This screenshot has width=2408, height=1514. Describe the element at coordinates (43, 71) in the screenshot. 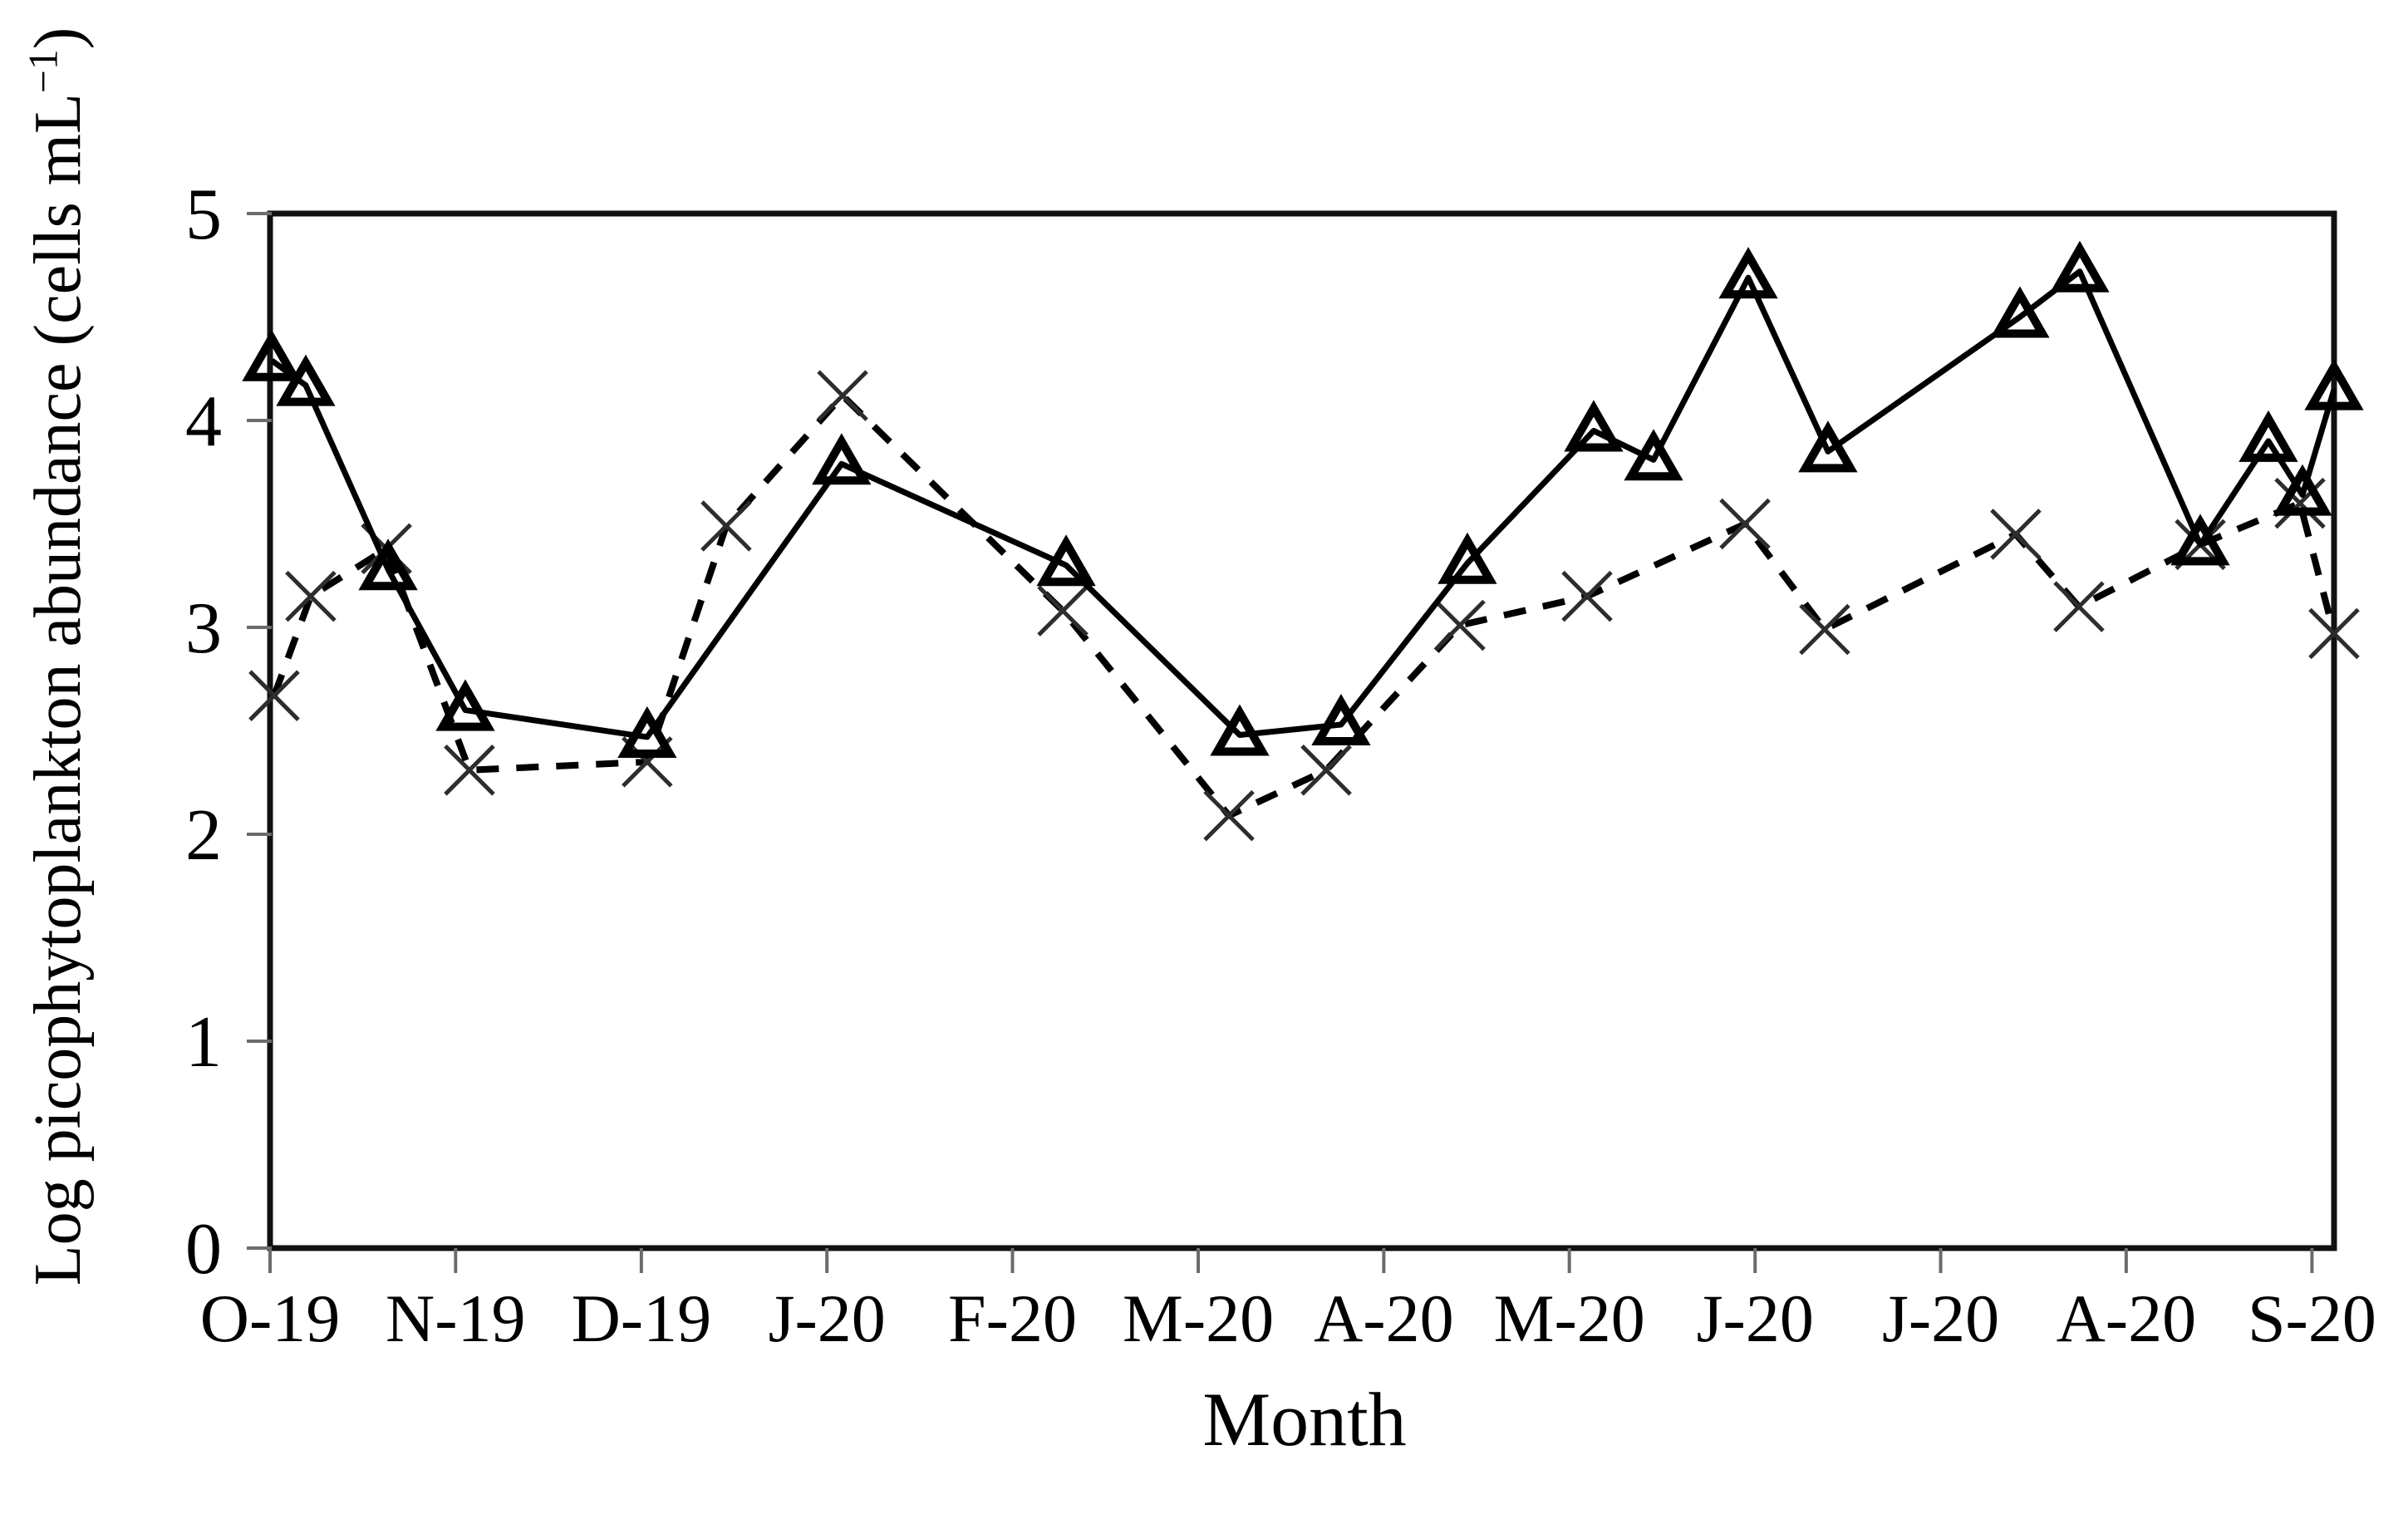

I see `y-axis-title-superscript: −1` at that location.